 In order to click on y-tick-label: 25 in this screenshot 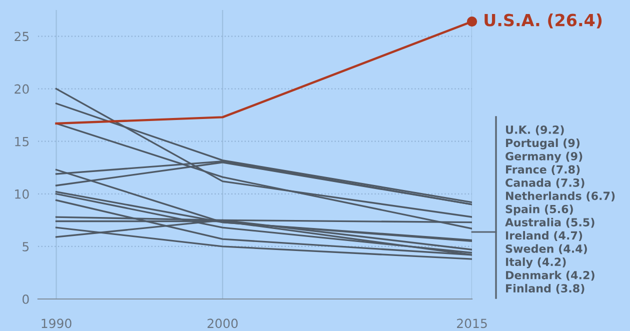, I will do `click(21, 37)`.